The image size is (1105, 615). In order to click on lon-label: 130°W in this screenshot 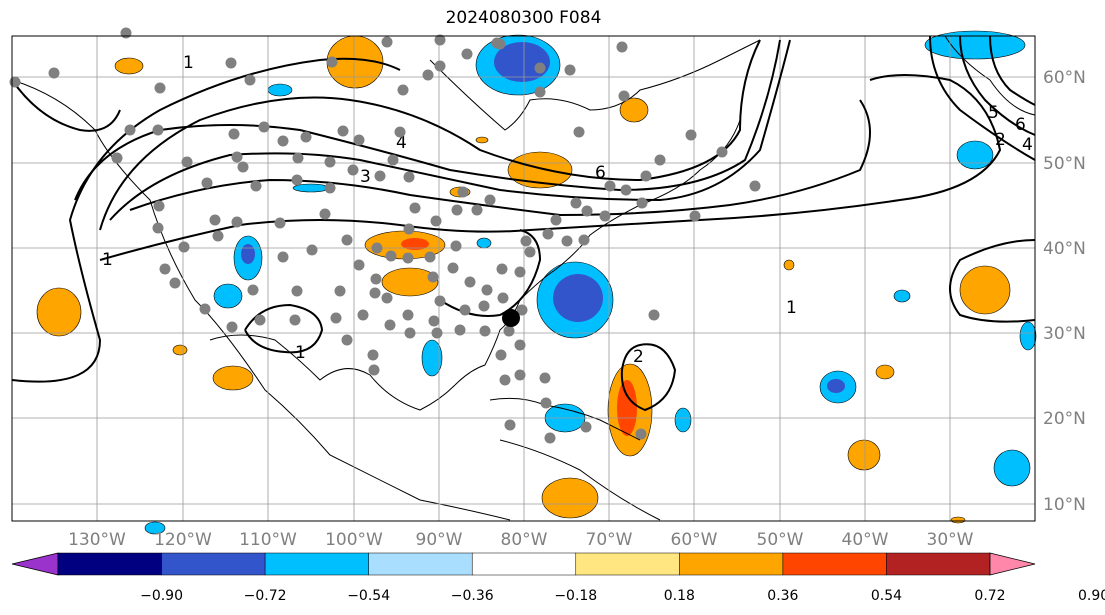, I will do `click(97, 540)`.